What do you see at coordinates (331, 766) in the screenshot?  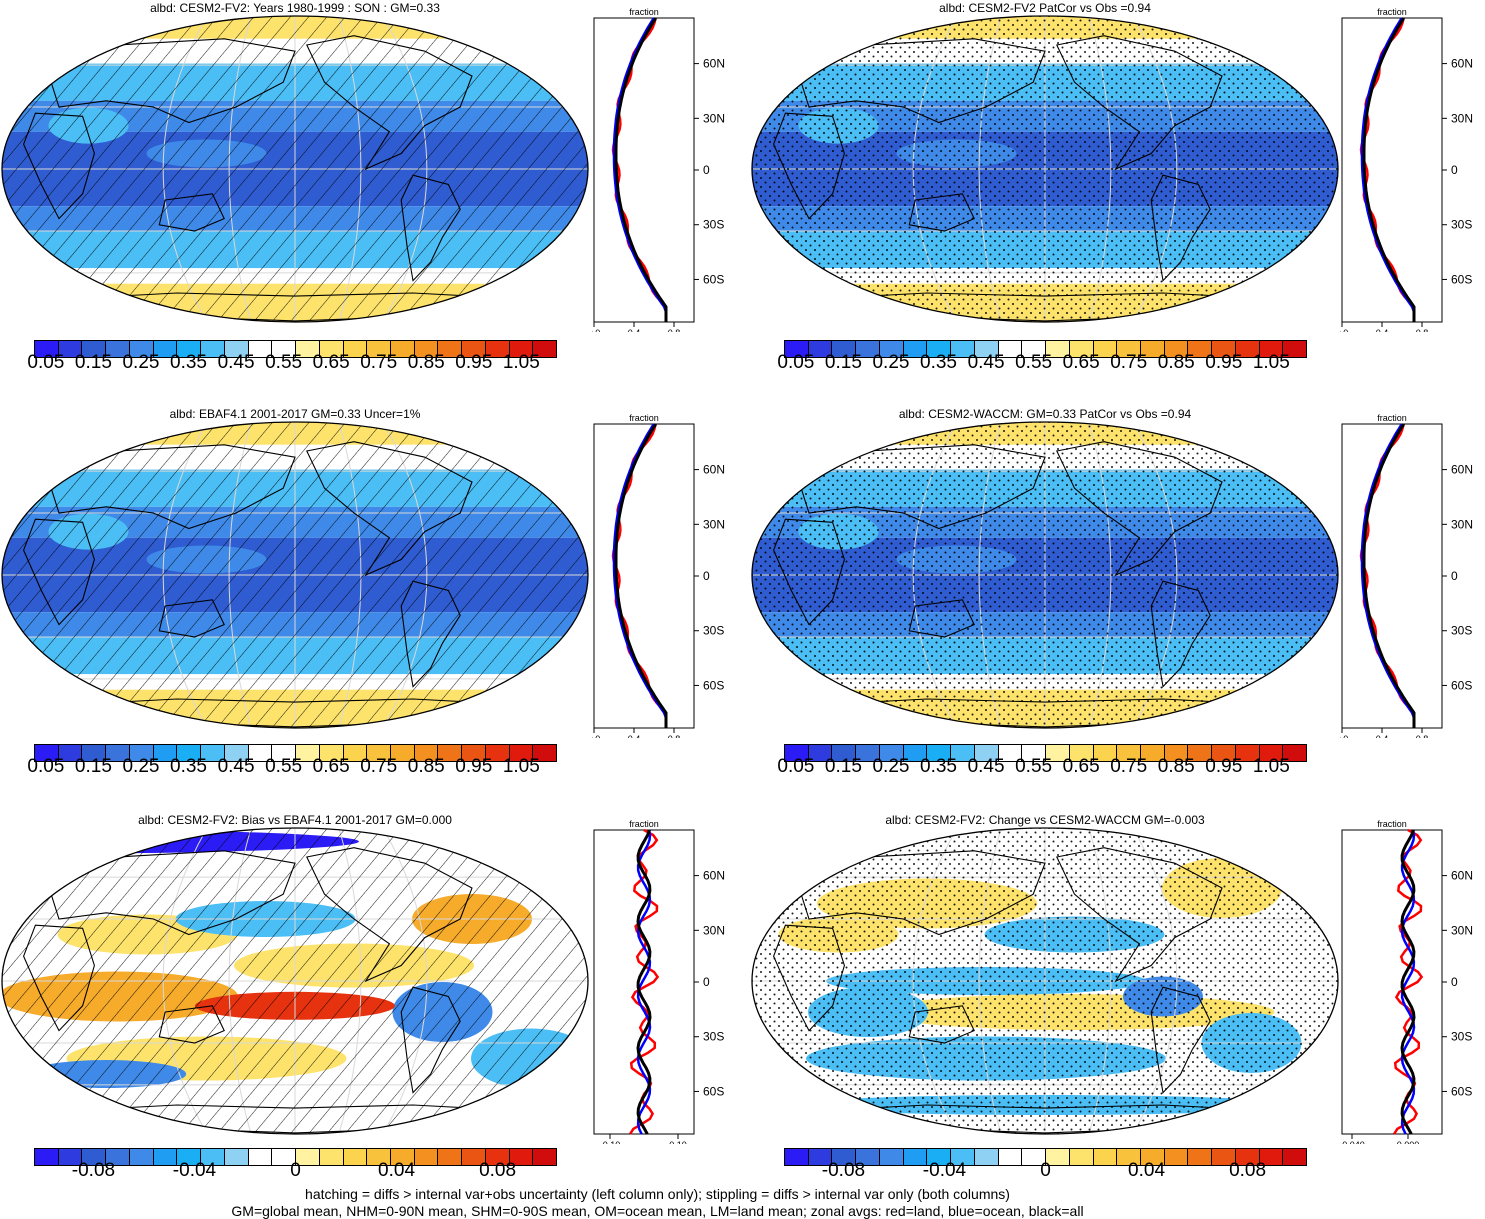 I see `colorbar-label: 0.65` at bounding box center [331, 766].